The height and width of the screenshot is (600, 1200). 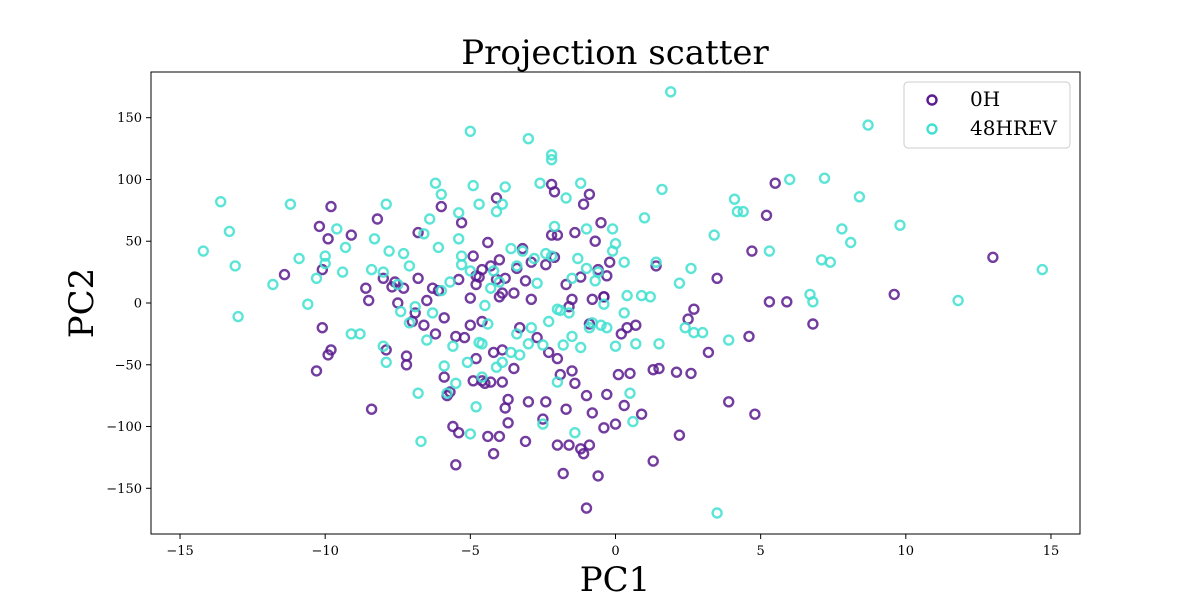 What do you see at coordinates (612, 546) in the screenshot?
I see `x-axis: −15 −10 −5 0 5 10 15` at bounding box center [612, 546].